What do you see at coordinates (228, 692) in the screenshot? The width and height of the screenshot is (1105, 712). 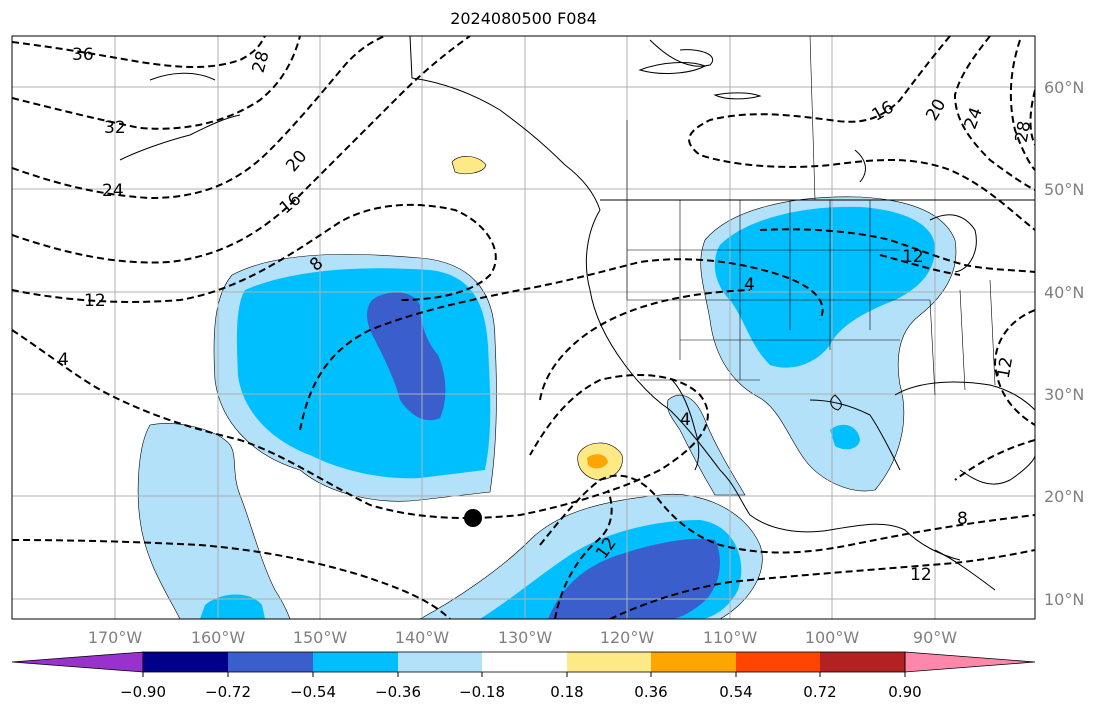 I see `colorbar-tick-label: −0.72` at bounding box center [228, 692].